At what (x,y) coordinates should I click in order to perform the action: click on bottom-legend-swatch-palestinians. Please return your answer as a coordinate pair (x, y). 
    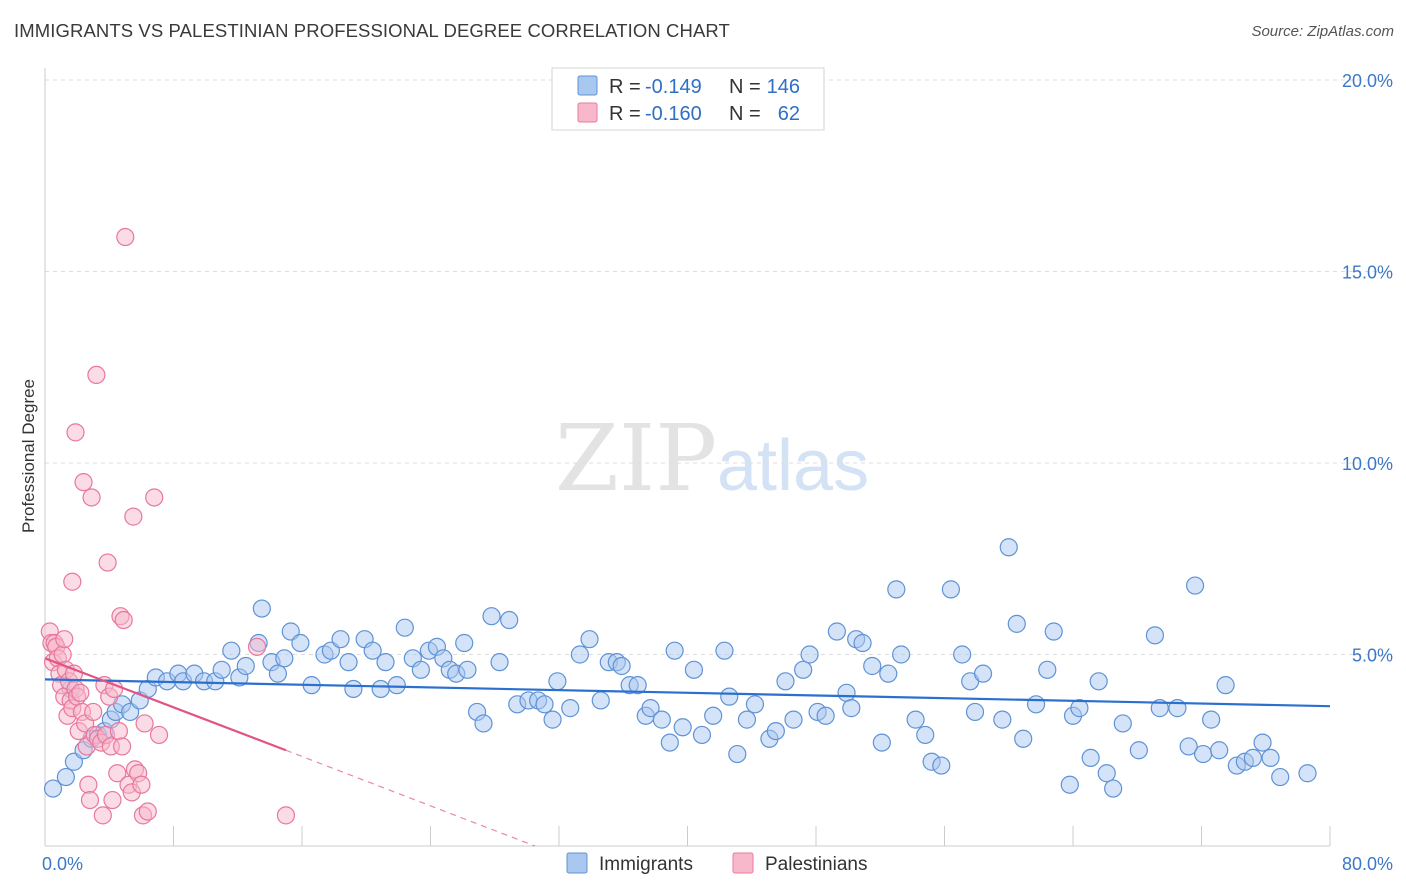
    Looking at the image, I should click on (743, 863).